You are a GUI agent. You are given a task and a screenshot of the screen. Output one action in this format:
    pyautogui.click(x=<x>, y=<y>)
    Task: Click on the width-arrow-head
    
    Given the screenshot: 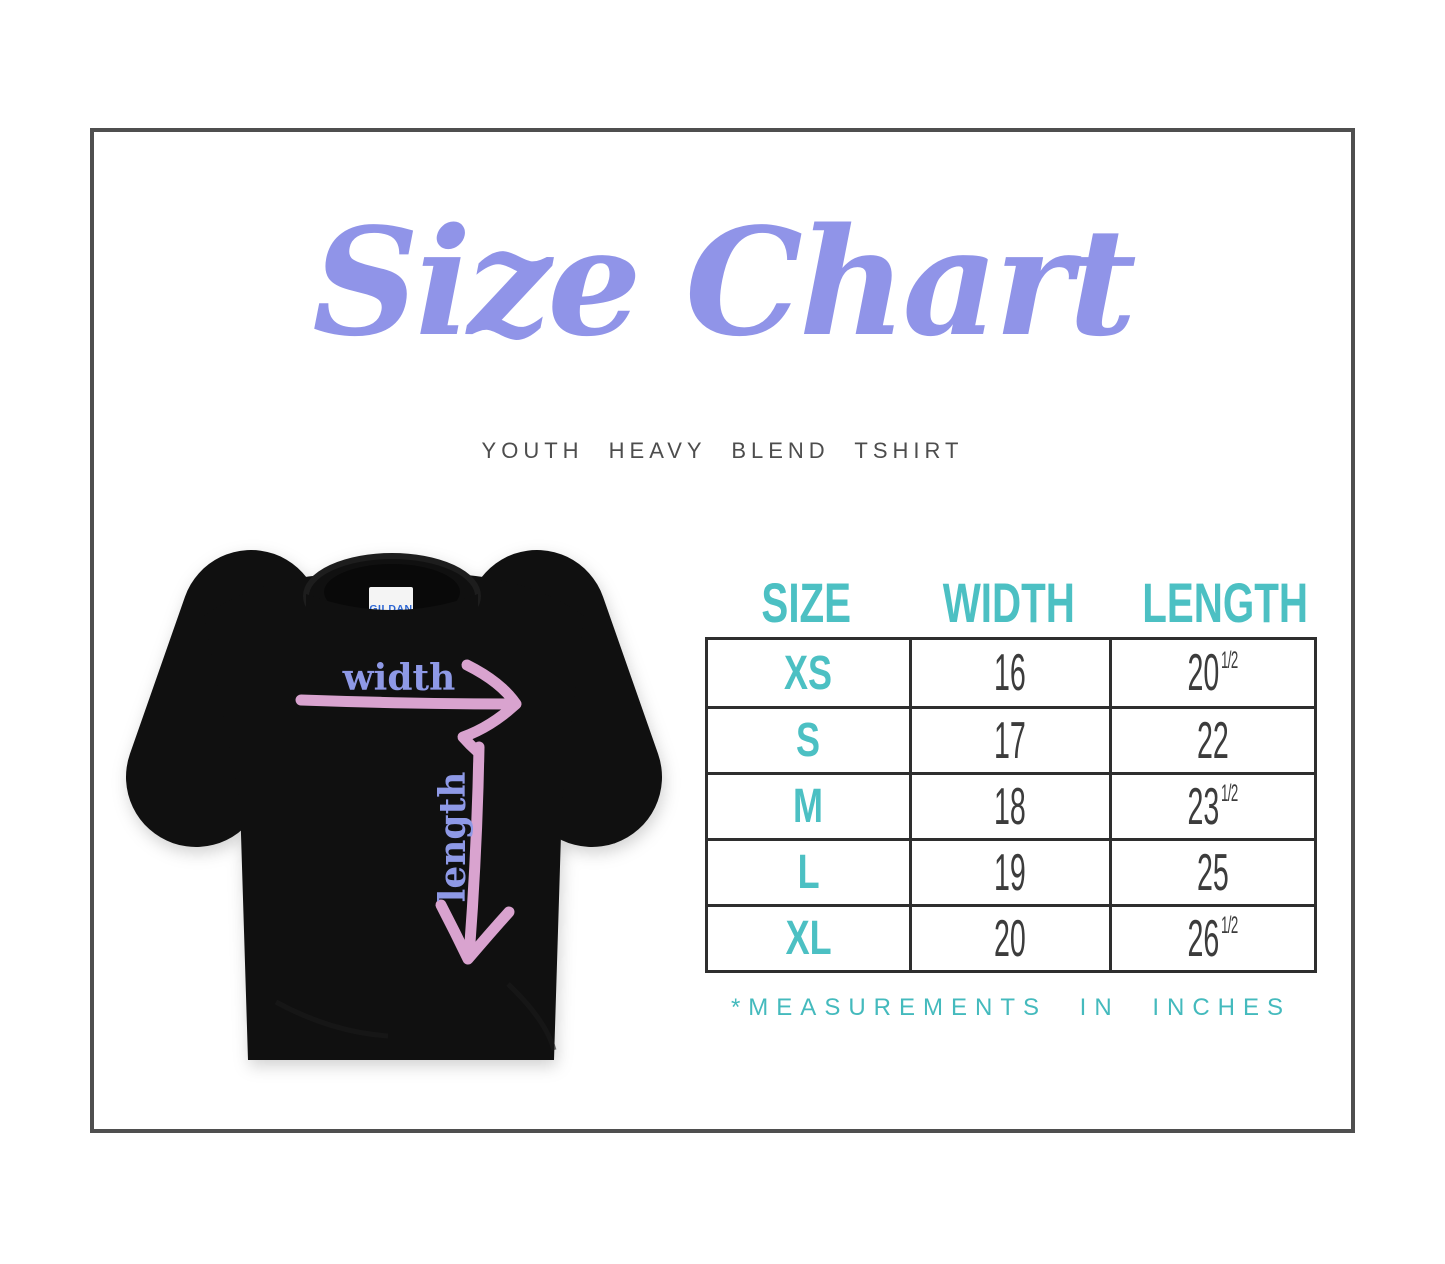 What is the action you would take?
    pyautogui.click(x=489, y=708)
    